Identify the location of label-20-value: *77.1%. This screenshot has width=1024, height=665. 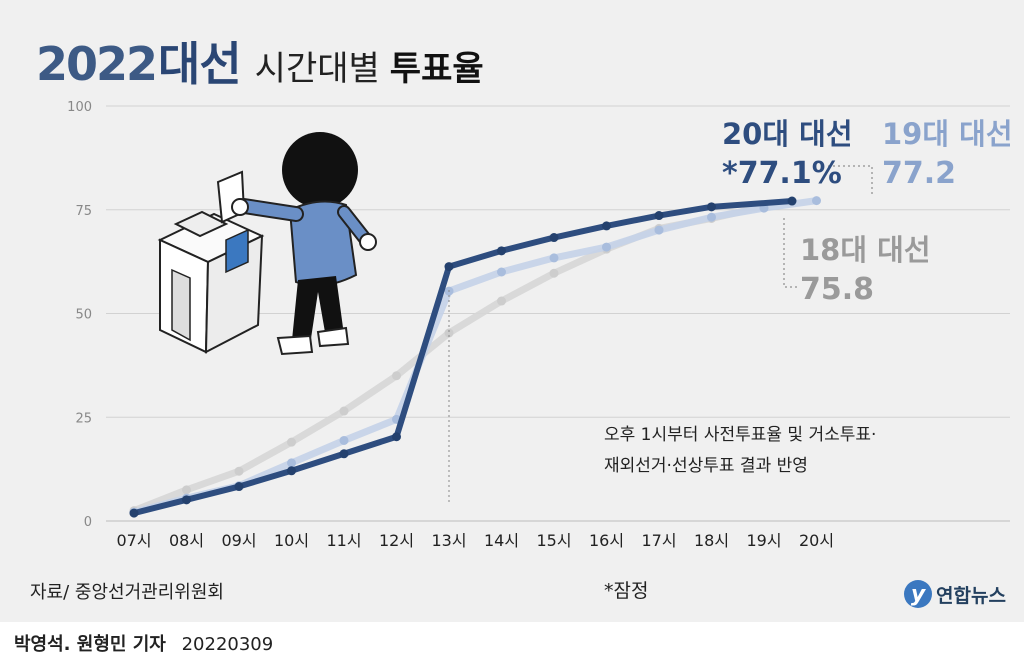
(782, 173).